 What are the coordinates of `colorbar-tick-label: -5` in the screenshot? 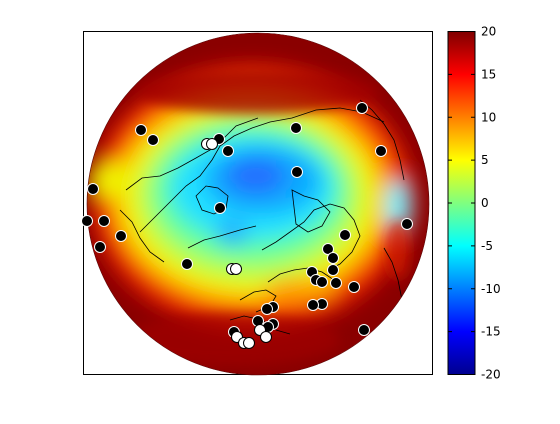 It's located at (487, 246).